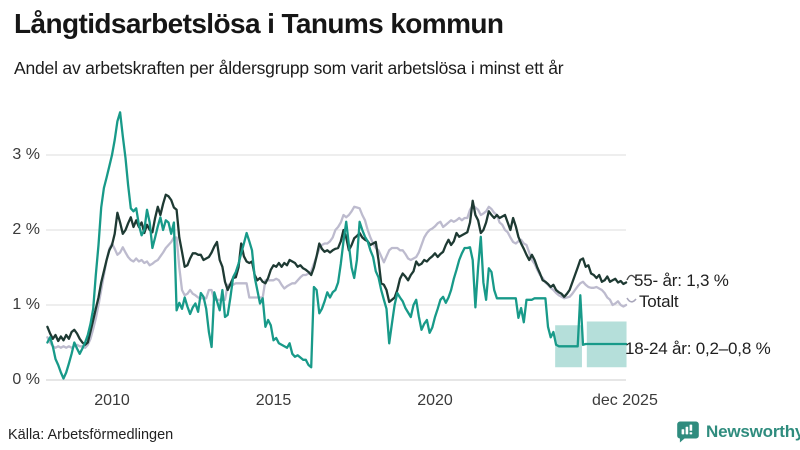 Image resolution: width=800 pixels, height=450 pixels. Describe the element at coordinates (26, 154) in the screenshot. I see `y-tick-label: 3 %` at that location.